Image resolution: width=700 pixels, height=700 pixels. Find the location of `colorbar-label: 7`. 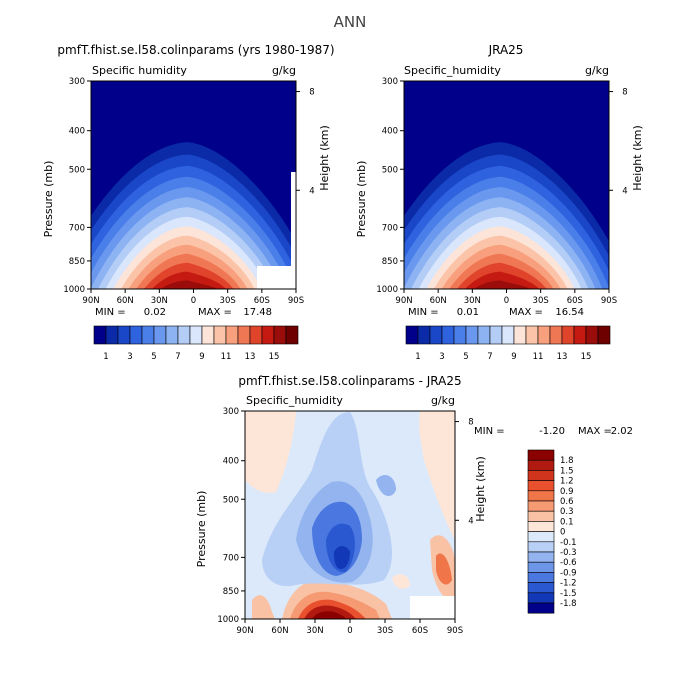

colorbar-label: 7 is located at coordinates (177, 357).